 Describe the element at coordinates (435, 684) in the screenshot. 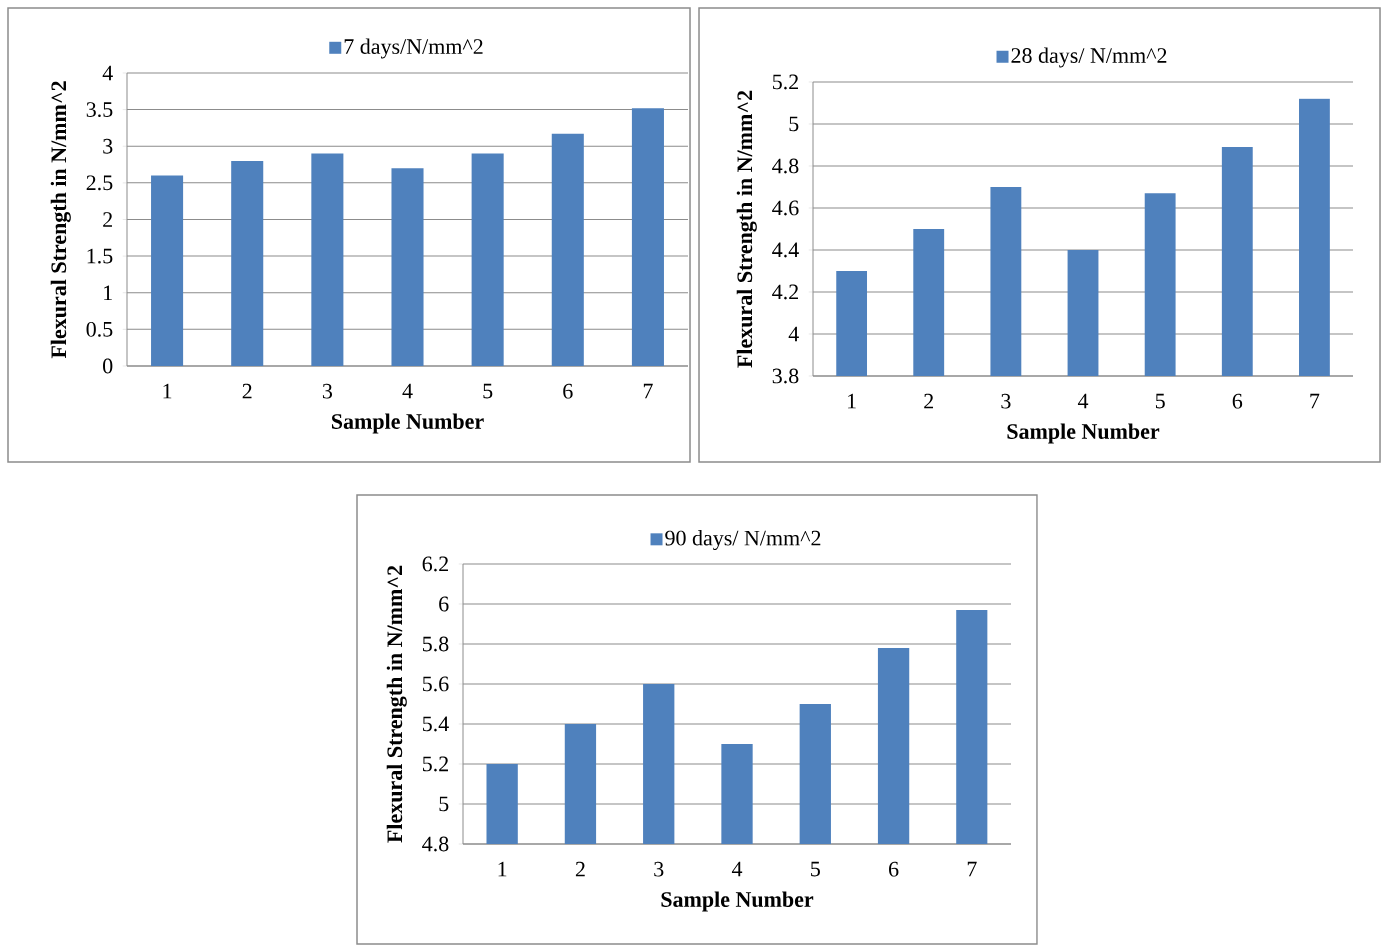

I see `y-tick-label: 5.6` at that location.